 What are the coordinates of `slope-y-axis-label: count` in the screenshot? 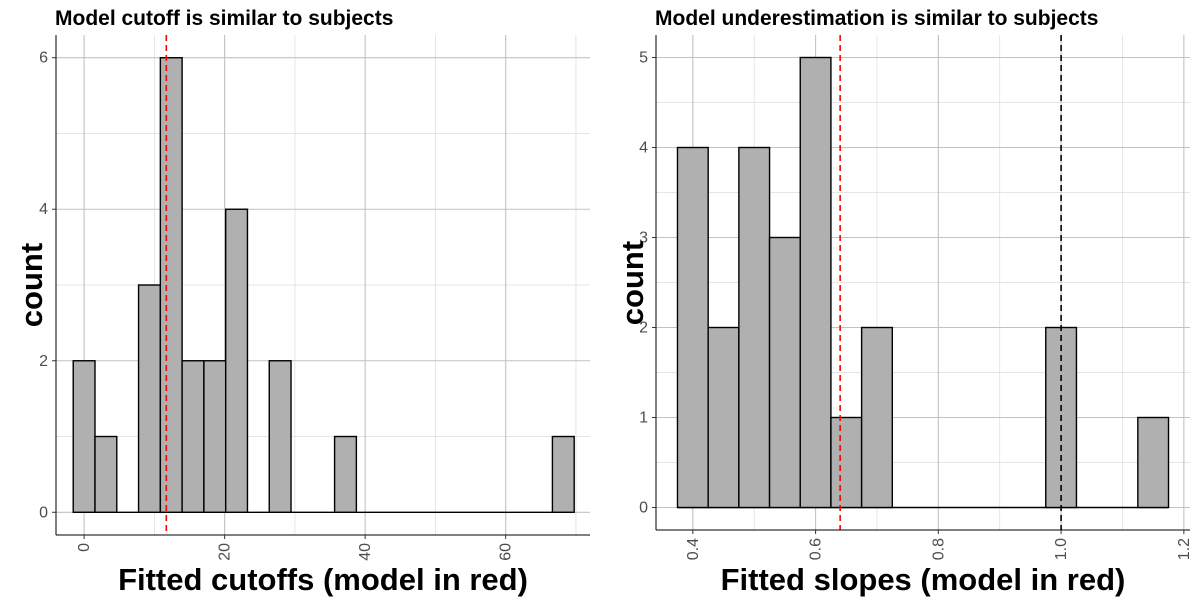 It's located at (632, 283).